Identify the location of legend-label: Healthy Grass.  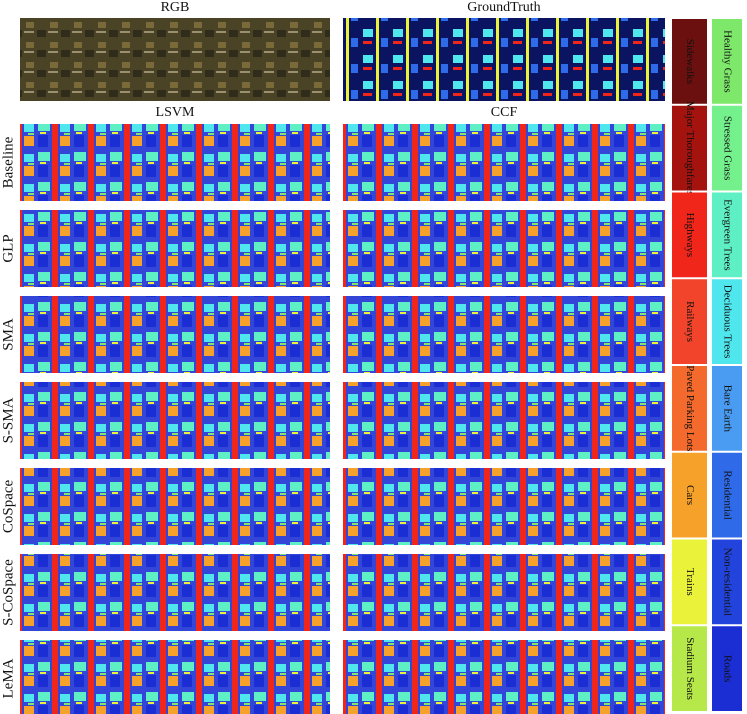
(727, 61).